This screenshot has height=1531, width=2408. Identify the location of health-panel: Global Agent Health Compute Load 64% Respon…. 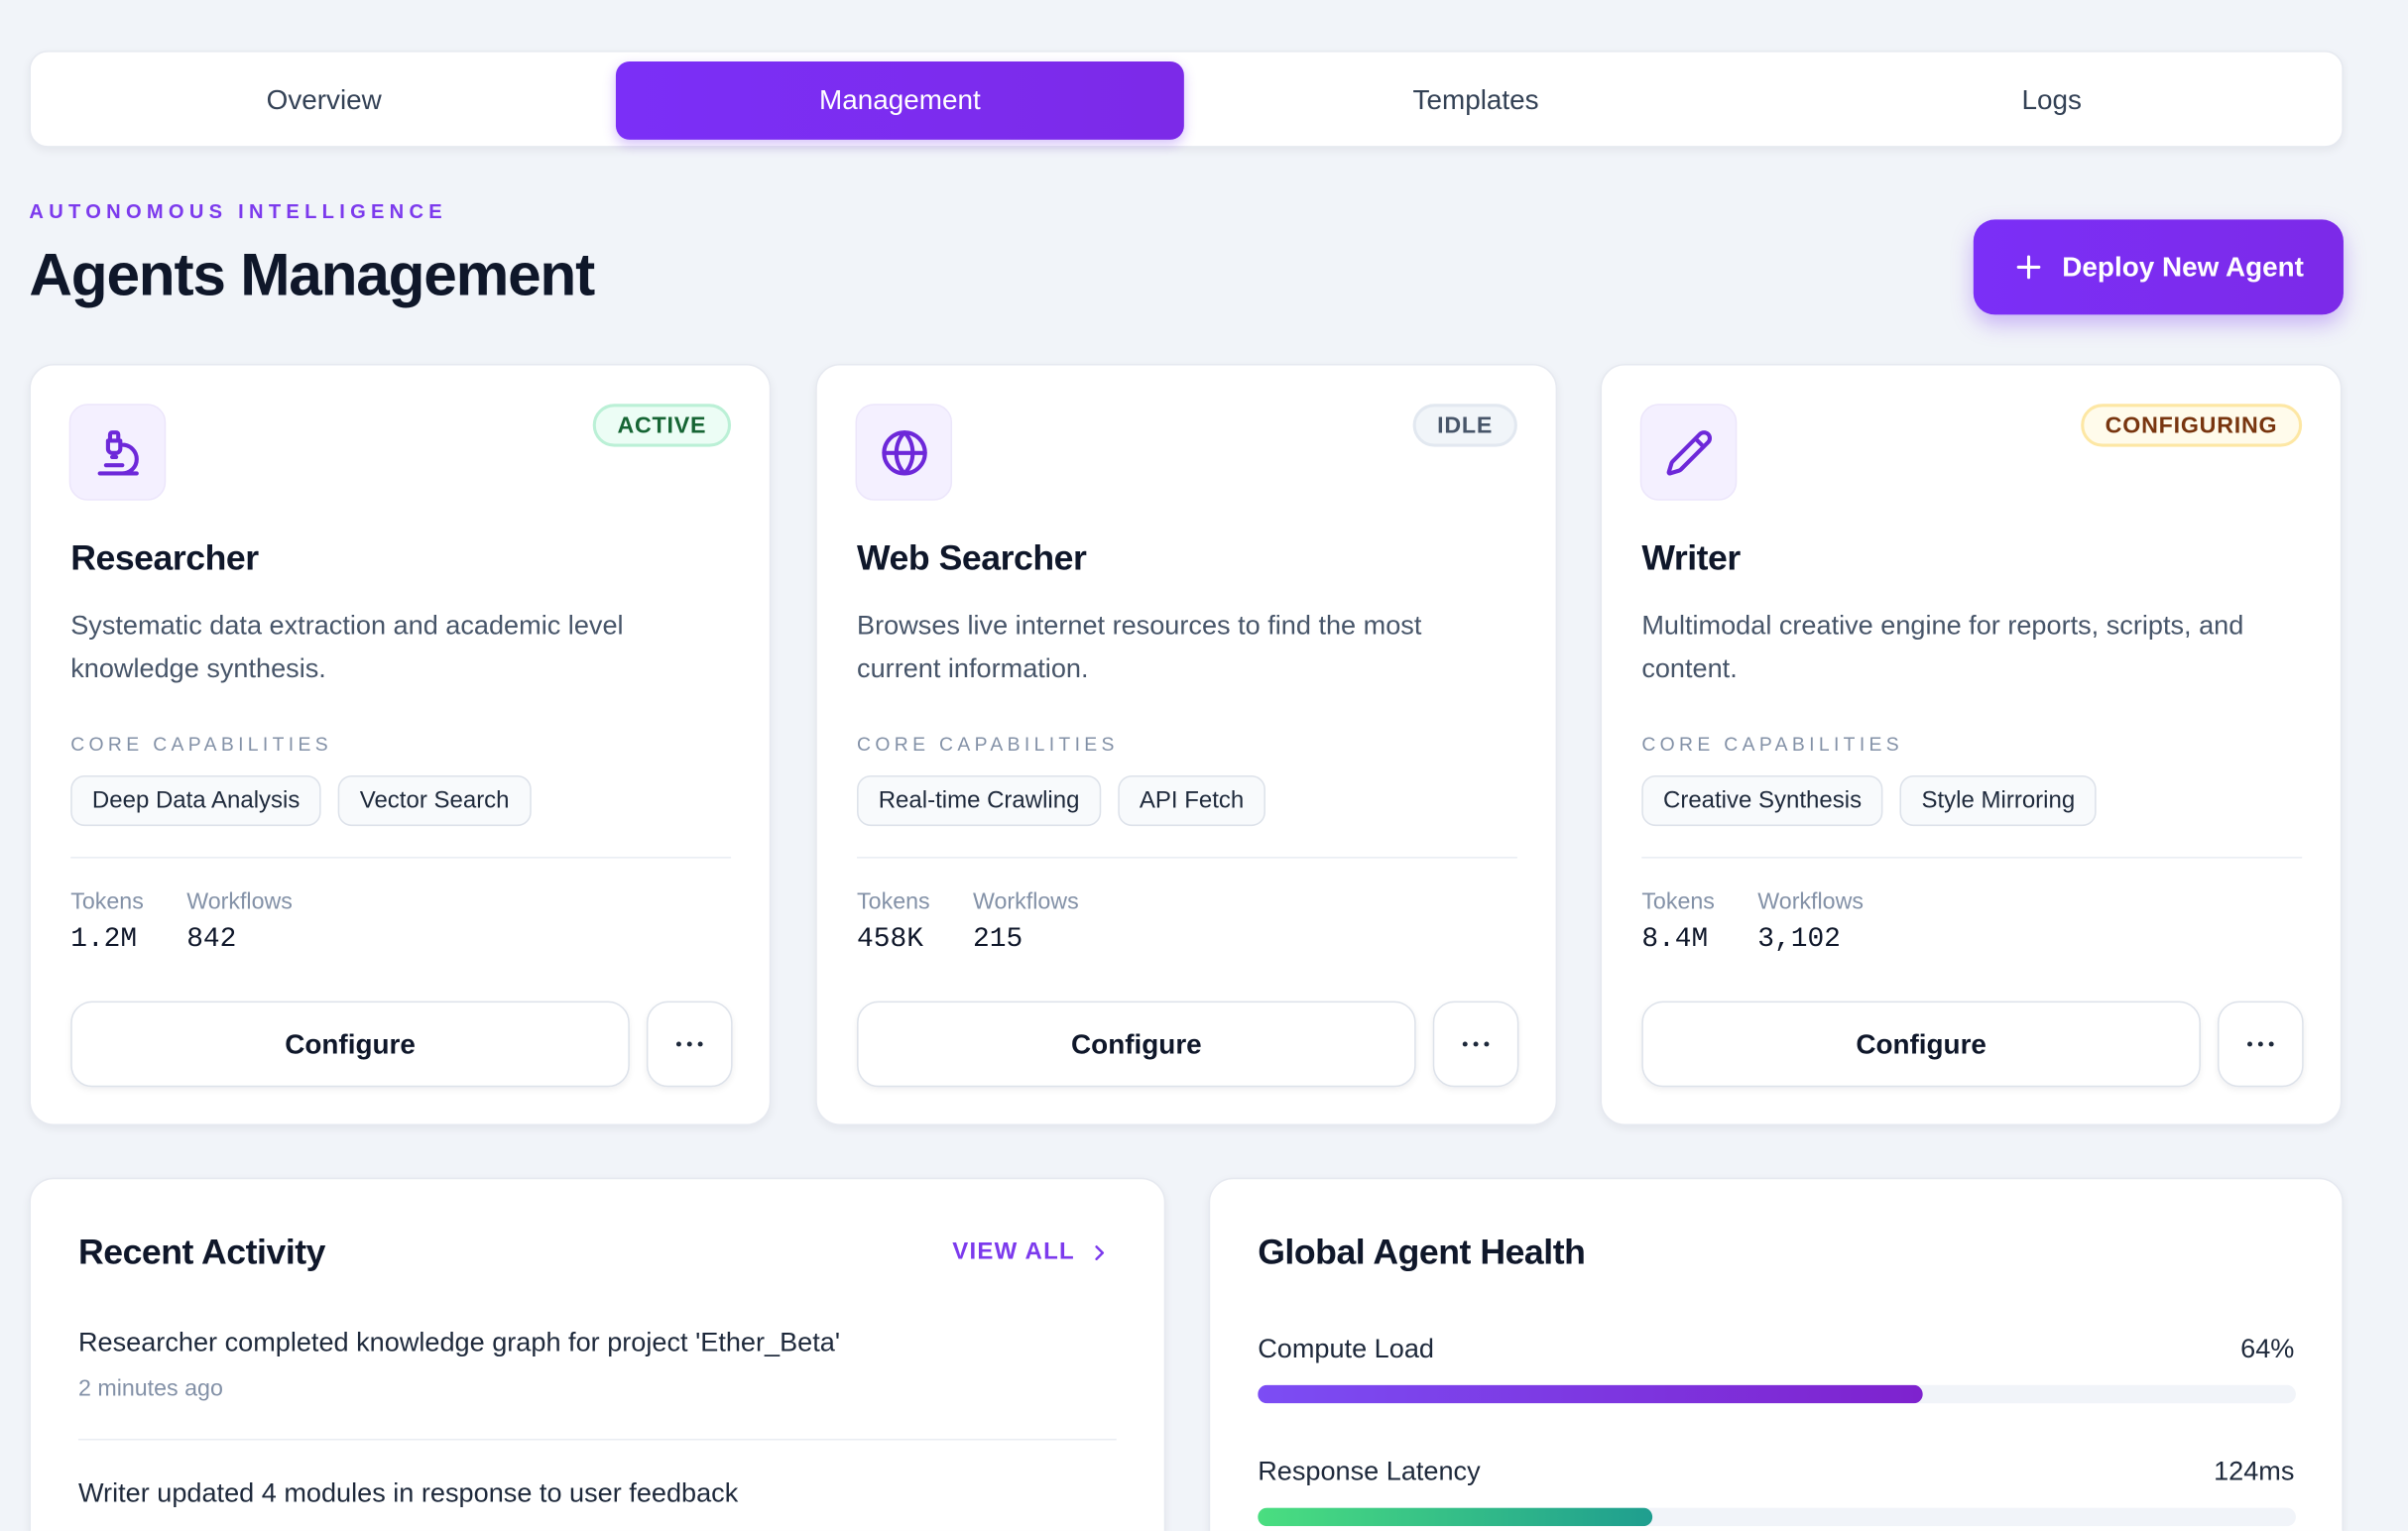
(1776, 1354).